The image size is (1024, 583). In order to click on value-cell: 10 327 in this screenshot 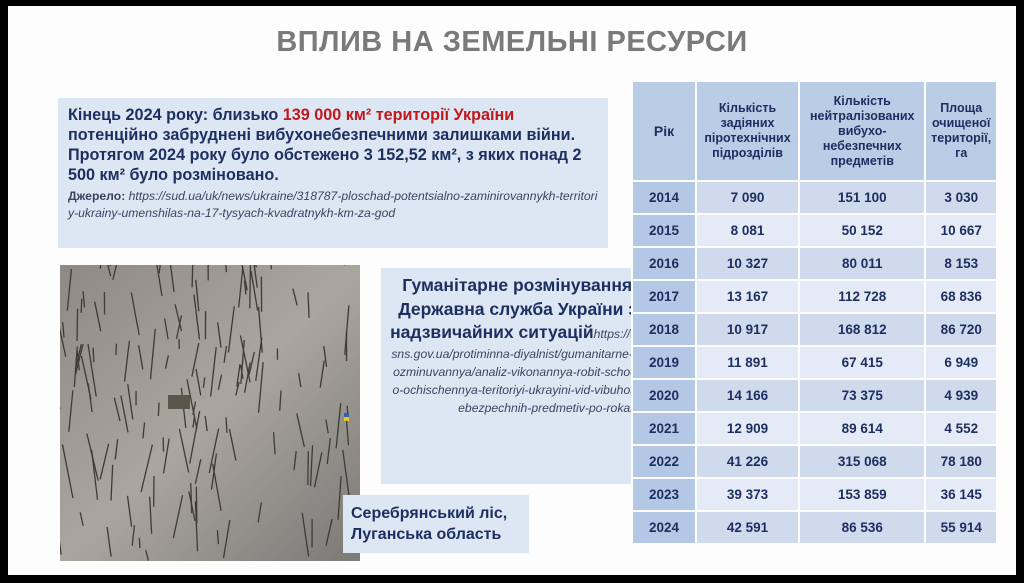, I will do `click(747, 263)`.